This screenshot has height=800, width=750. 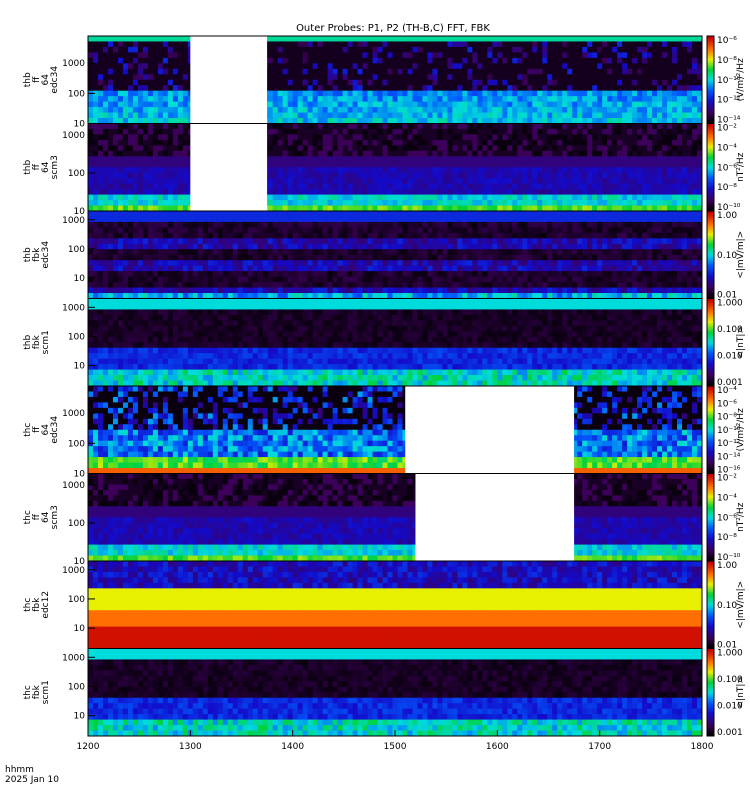 What do you see at coordinates (46, 605) in the screenshot?
I see `panel-label-line: edc12` at bounding box center [46, 605].